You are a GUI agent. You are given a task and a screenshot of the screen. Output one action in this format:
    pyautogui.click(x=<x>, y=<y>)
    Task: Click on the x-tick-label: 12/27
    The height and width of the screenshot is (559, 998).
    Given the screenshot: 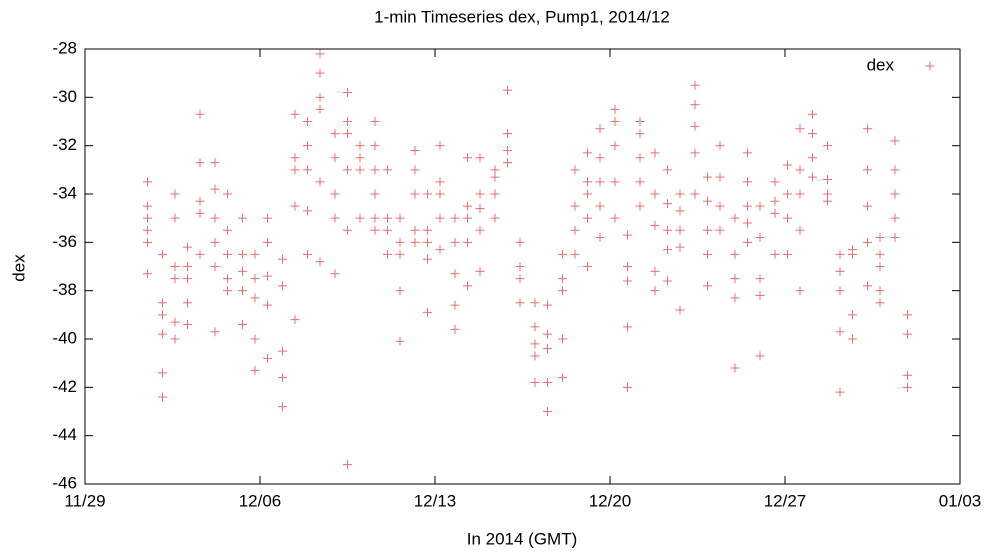 What is the action you would take?
    pyautogui.click(x=785, y=500)
    